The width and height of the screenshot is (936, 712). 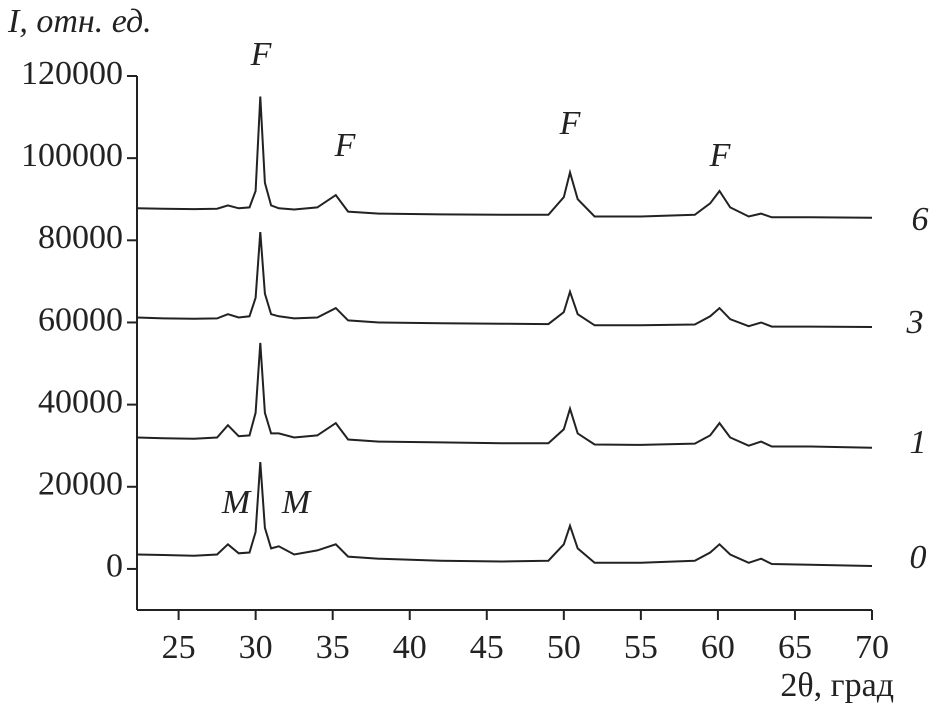 I want to click on x-tick-label: 55, so click(x=641, y=647).